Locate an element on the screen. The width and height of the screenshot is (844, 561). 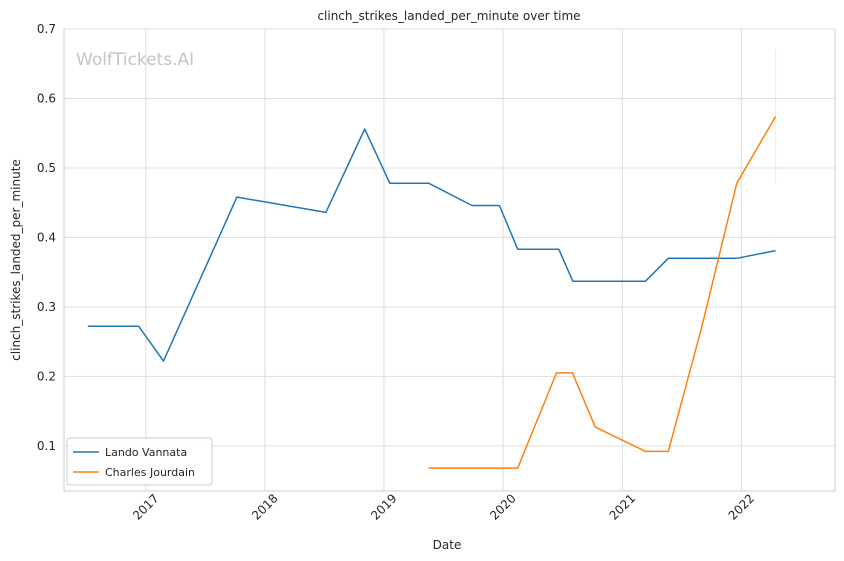
y-tick-label: 0.7 is located at coordinates (46, 29).